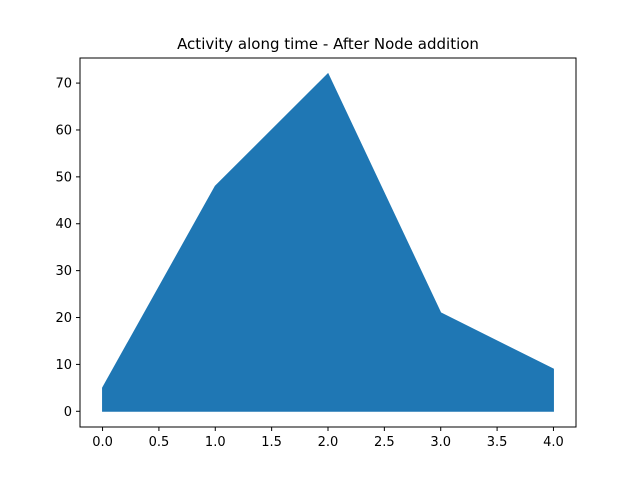 The width and height of the screenshot is (640, 480). I want to click on x-tick-label: 0.0, so click(102, 442).